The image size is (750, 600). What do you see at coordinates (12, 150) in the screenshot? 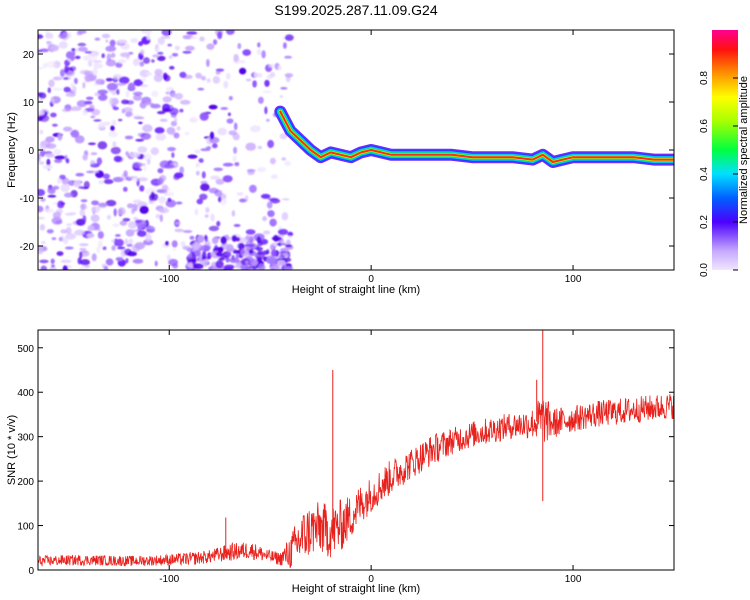
I see `heatmap-y-axis-label: Frequency (Hz)` at bounding box center [12, 150].